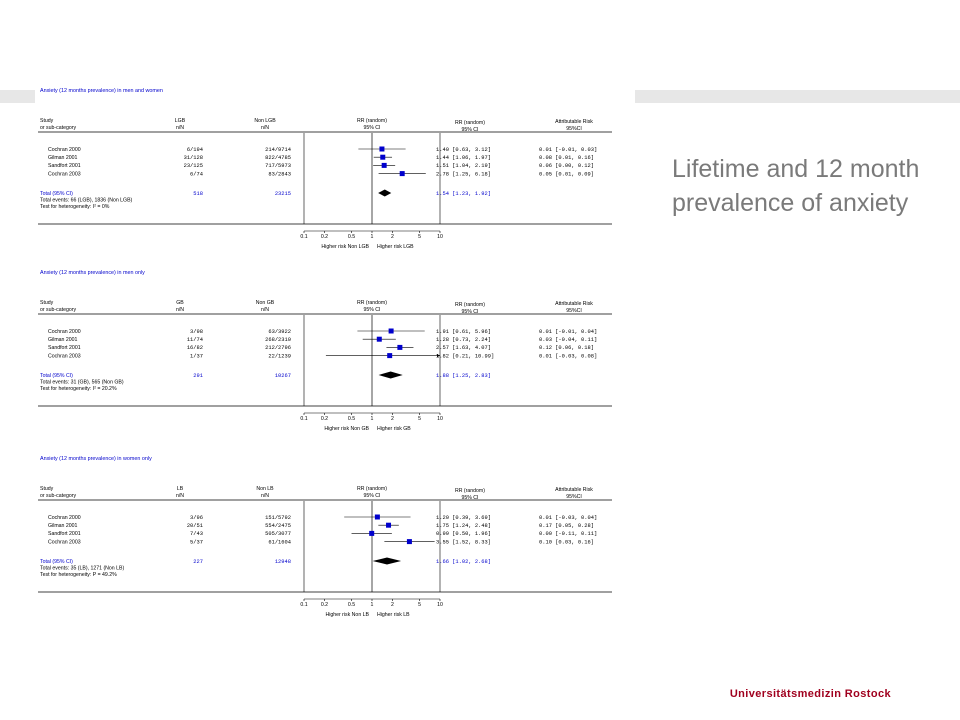 This screenshot has width=960, height=720. I want to click on forest-3-study-control: 151/5792, so click(278, 518).